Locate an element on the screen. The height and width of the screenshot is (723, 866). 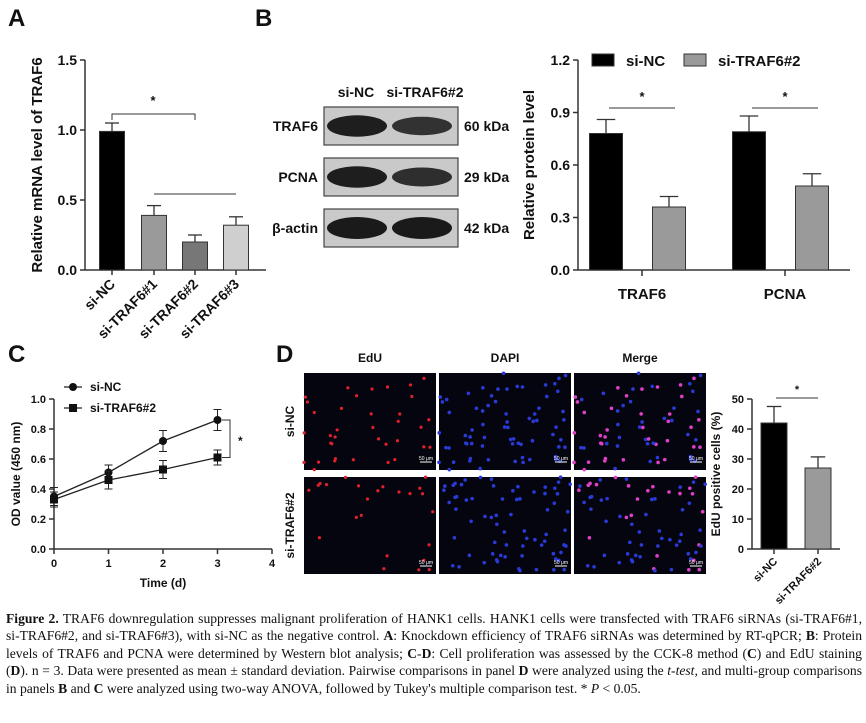
y-tick-label: 0.5 is located at coordinates (68, 200).